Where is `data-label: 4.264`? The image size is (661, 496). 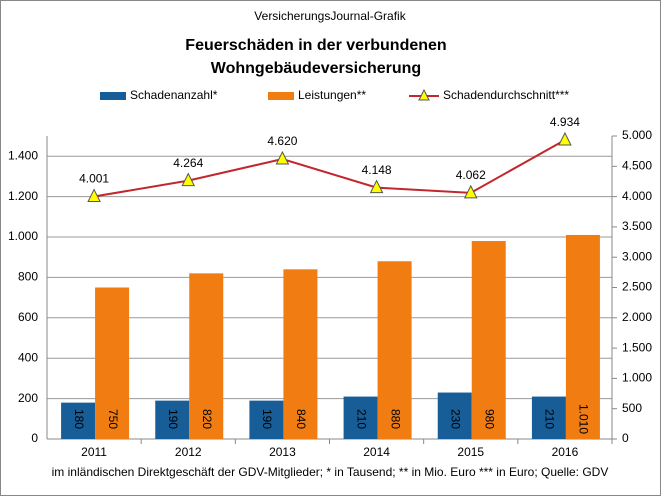
data-label: 4.264 is located at coordinates (188, 163).